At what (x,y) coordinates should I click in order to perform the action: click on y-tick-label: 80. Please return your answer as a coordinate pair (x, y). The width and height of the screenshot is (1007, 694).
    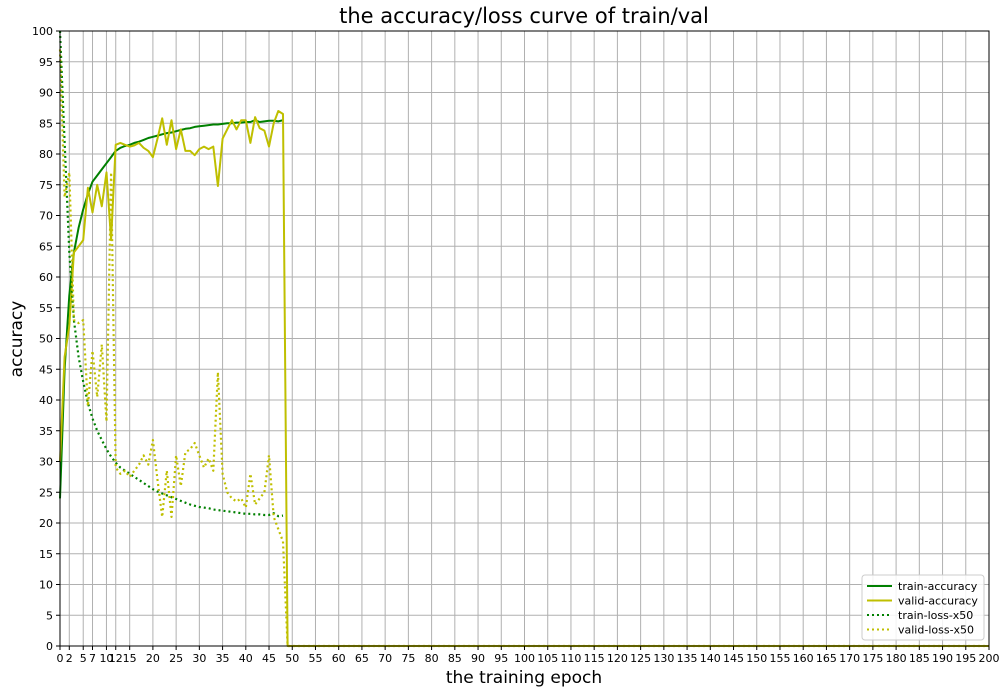
    Looking at the image, I should click on (46, 154).